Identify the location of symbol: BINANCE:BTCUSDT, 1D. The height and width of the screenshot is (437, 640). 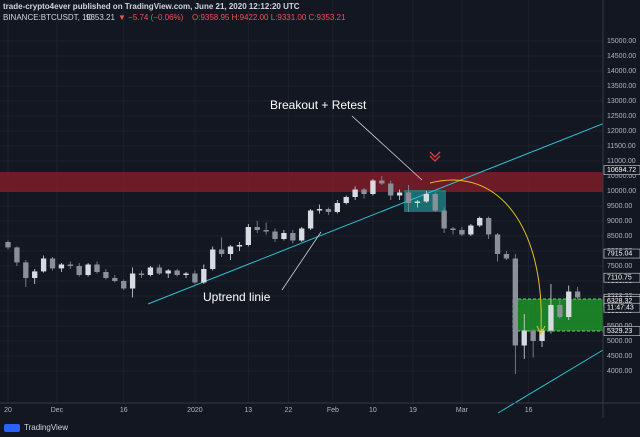
(48, 17).